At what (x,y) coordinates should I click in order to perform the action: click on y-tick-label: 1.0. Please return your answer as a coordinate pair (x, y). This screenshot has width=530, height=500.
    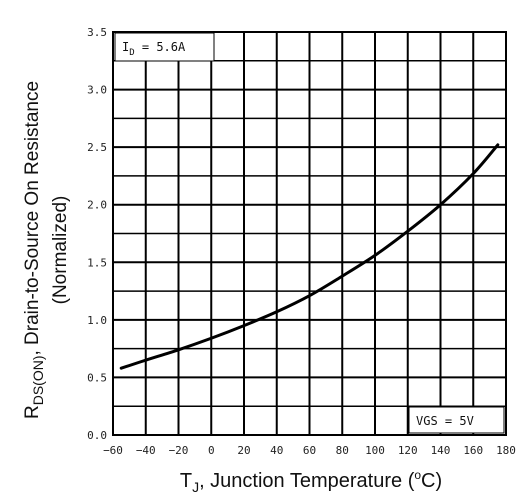
    Looking at the image, I should click on (97, 320).